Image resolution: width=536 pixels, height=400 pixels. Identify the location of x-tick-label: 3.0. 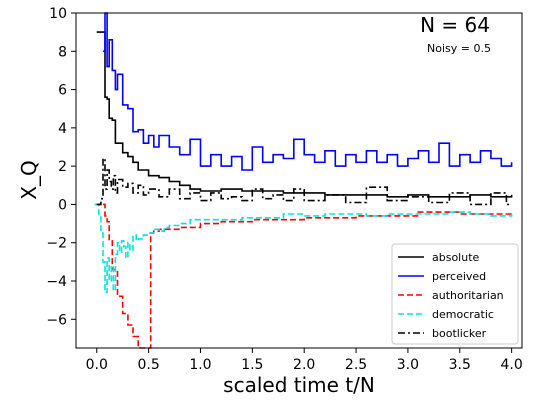
(408, 365).